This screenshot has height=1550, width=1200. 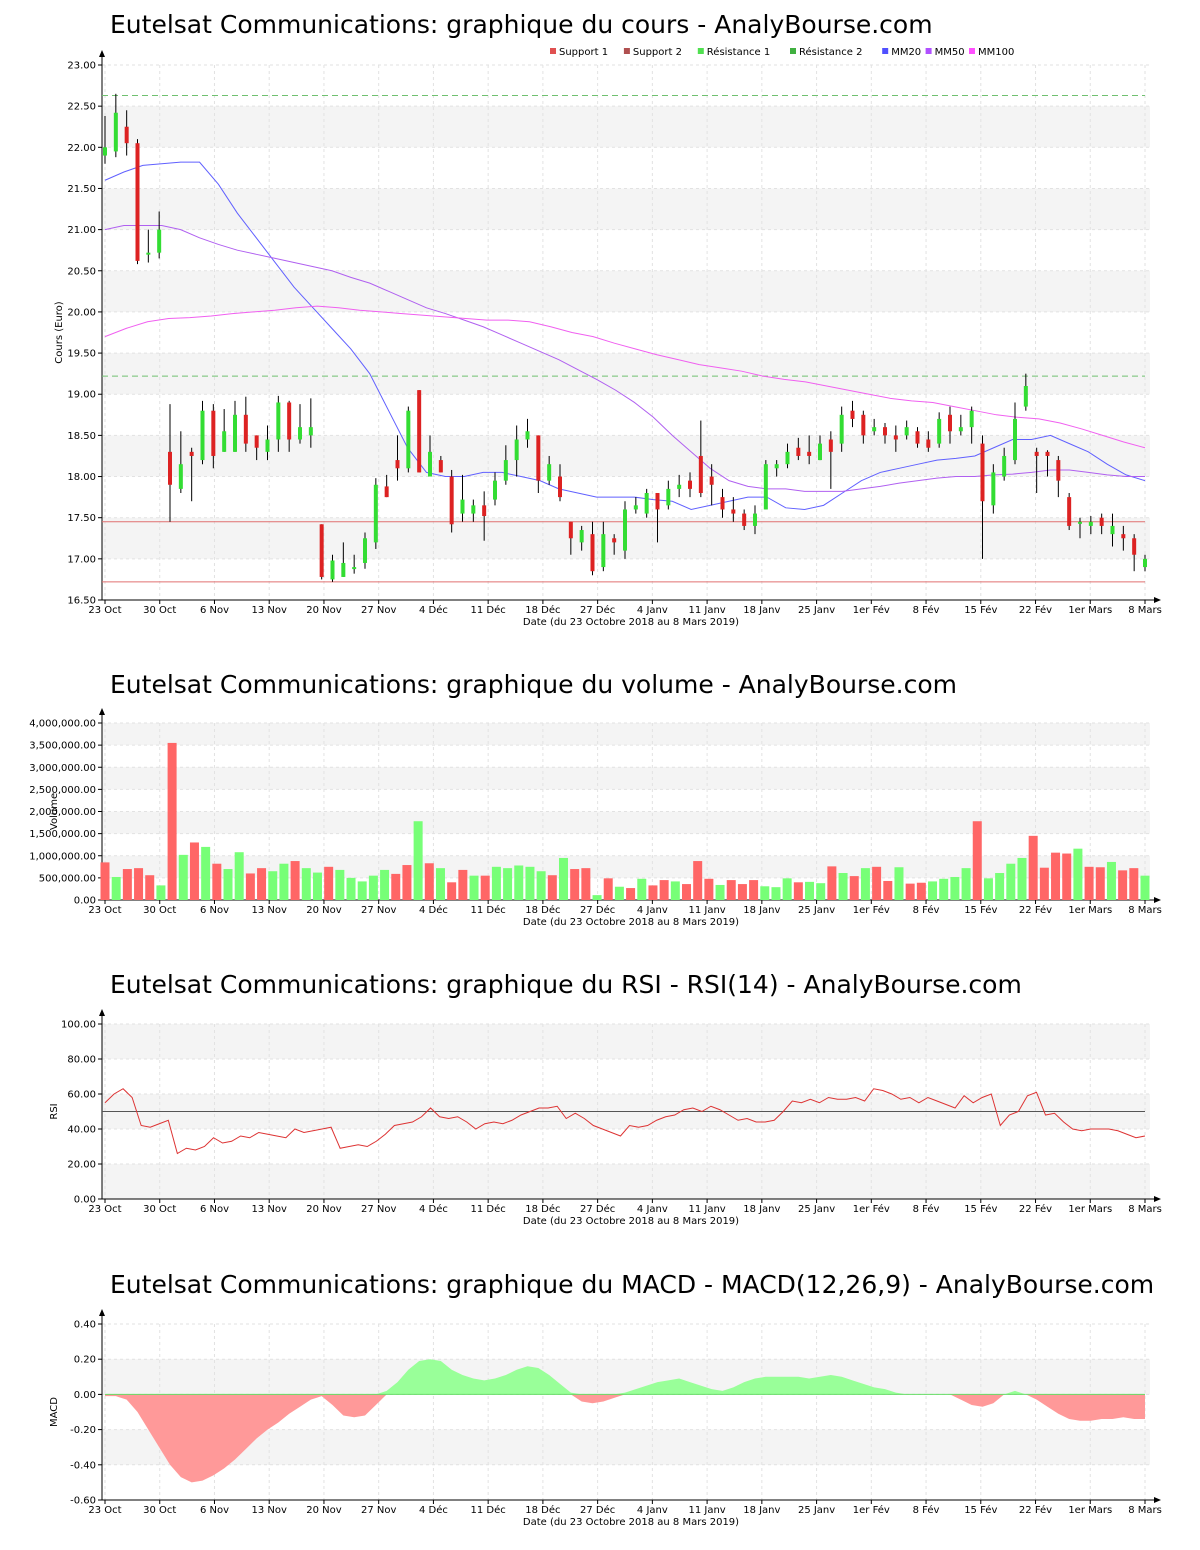 I want to click on x-axis-label: Date (du 23 Octobre 2018 au 8 Mars 2019), so click(x=631, y=1221).